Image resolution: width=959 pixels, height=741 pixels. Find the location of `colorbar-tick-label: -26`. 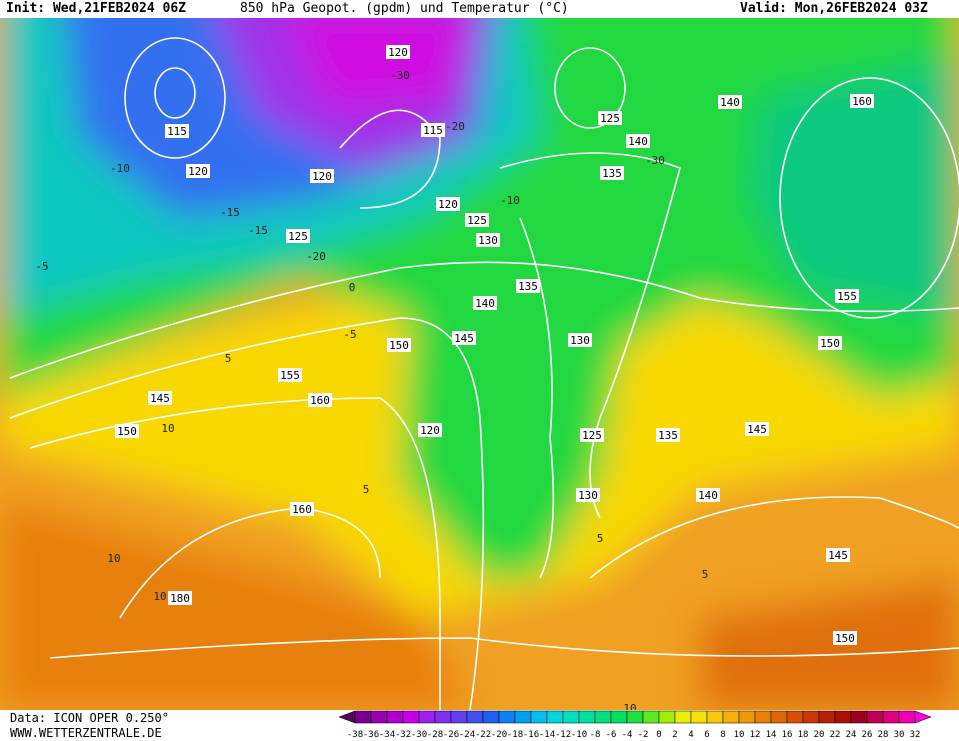

colorbar-tick-label: -26 is located at coordinates (451, 735).